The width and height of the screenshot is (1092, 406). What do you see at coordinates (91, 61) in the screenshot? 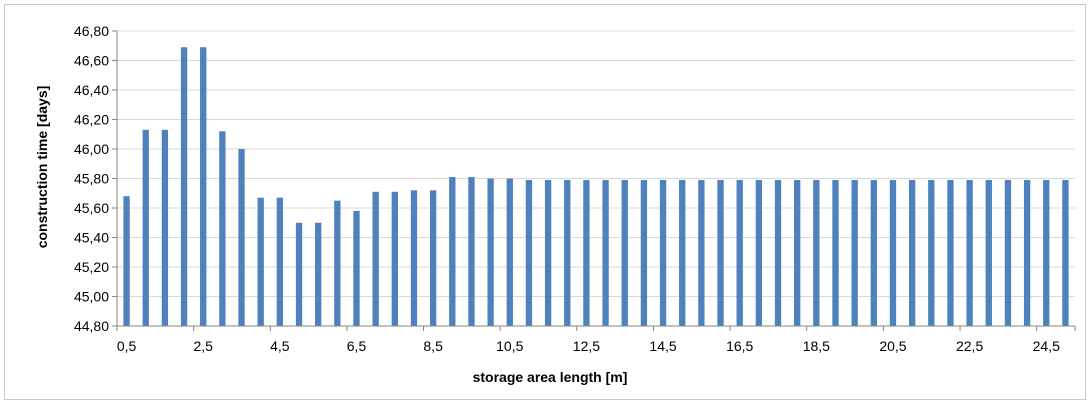
I see `y-tick-label: 46,60` at bounding box center [91, 61].